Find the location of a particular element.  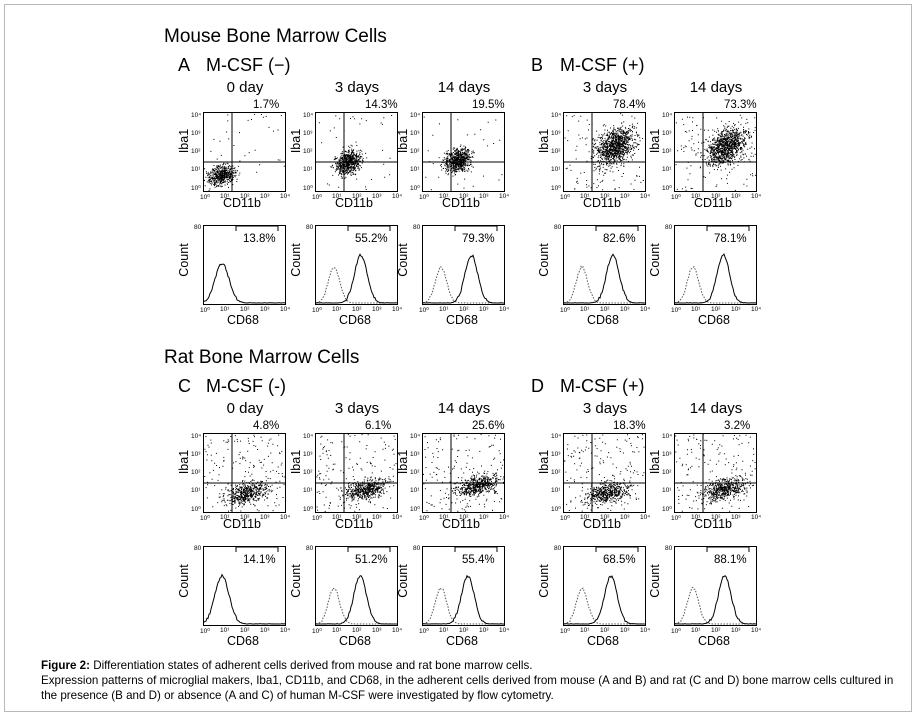

scatter-xtick-b-0-2: 10² is located at coordinates (605, 196).